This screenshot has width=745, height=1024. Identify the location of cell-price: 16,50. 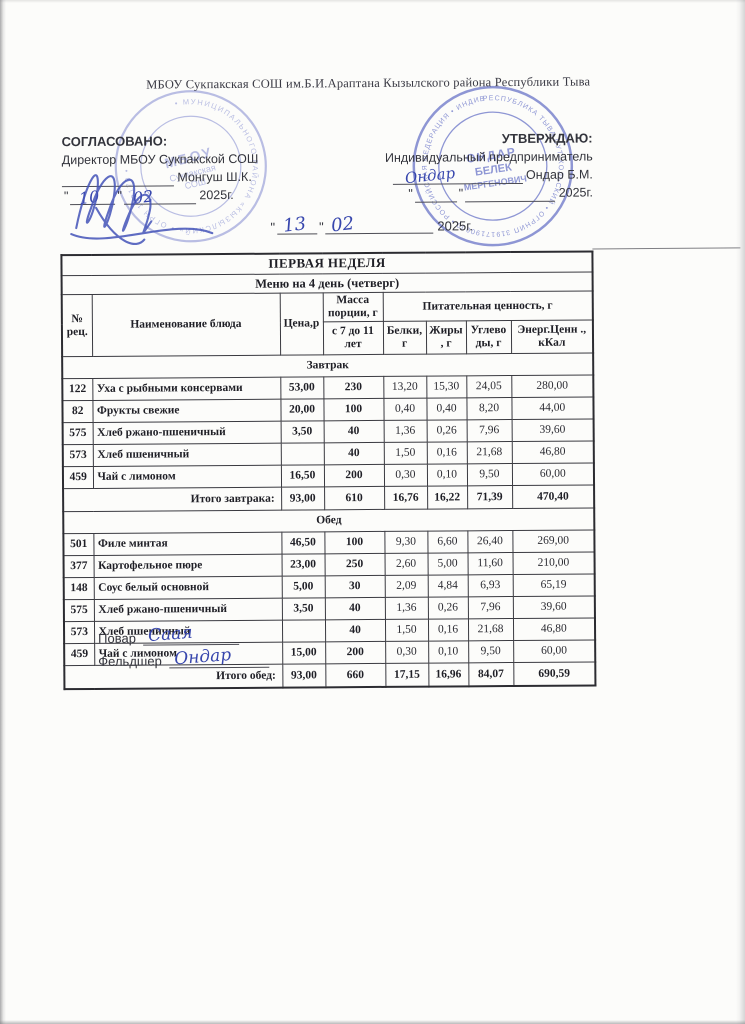
(302, 476).